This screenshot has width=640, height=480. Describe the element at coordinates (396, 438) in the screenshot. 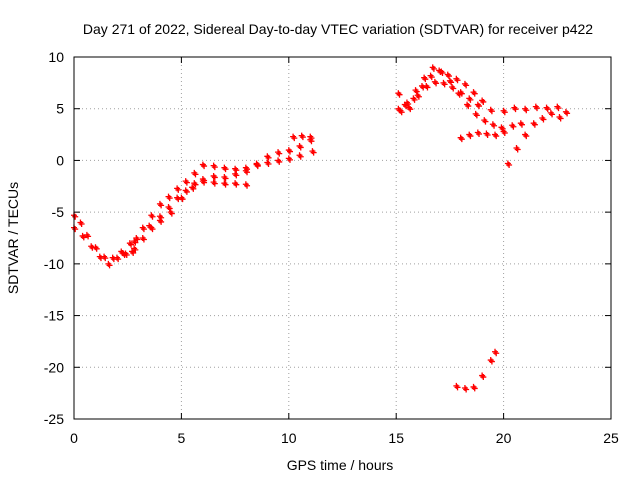

I see `x-tick-label: 15` at that location.